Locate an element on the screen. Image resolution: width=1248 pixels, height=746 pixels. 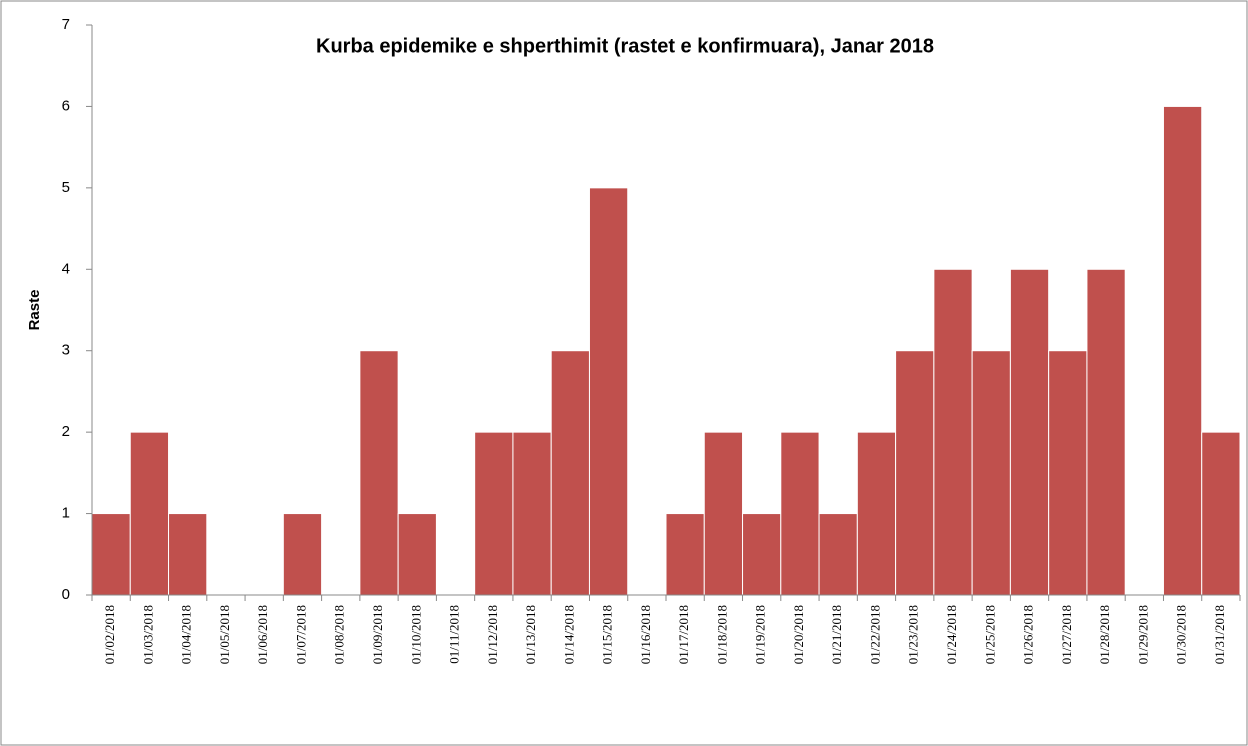
y-tick-label: 3 is located at coordinates (66, 350).